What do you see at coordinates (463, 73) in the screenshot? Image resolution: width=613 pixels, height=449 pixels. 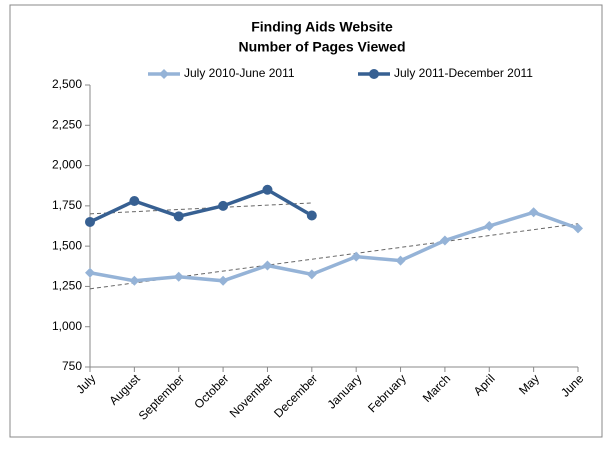 I see `legend-label: July 2011-December 2011` at bounding box center [463, 73].